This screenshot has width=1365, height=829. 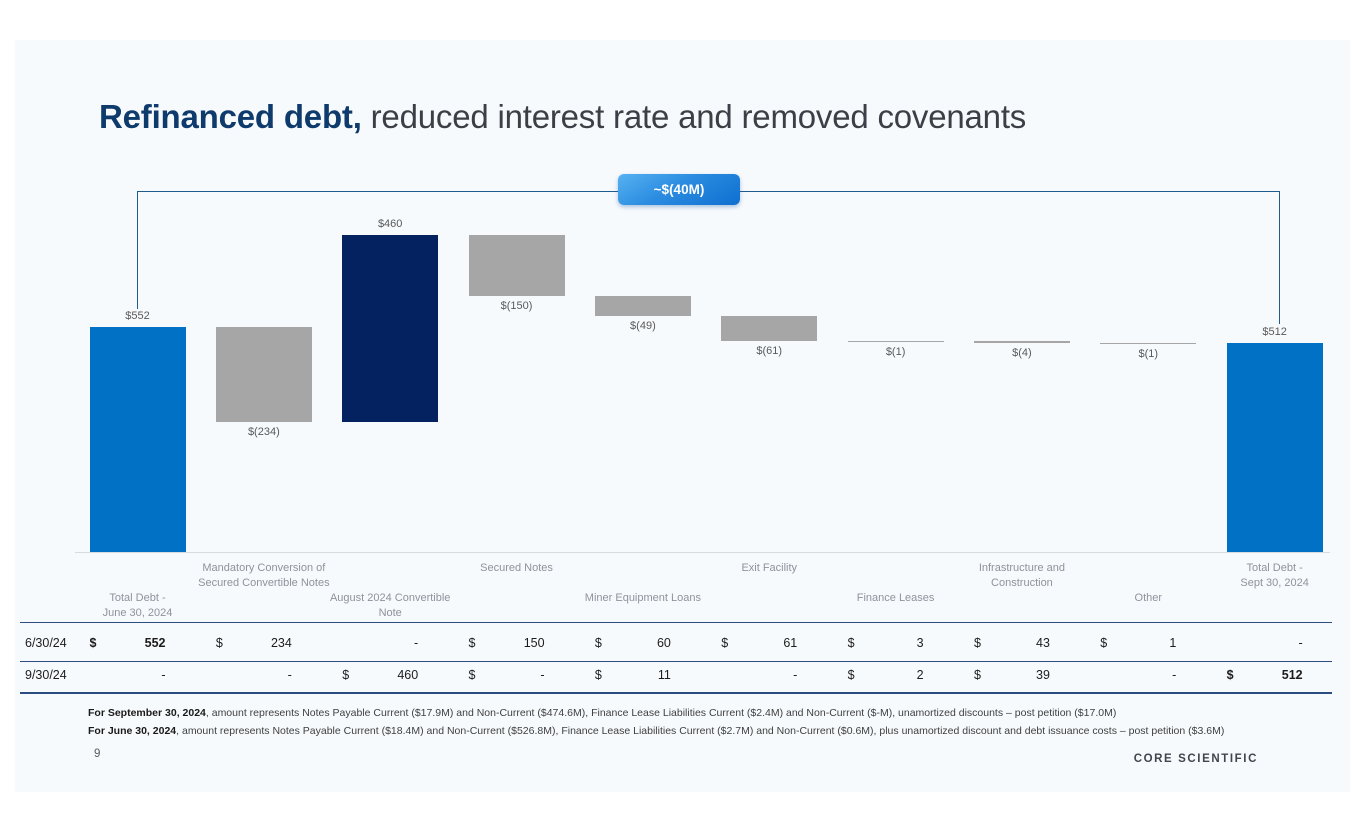 I want to click on callout-badge: ~$(40M), so click(x=679, y=189).